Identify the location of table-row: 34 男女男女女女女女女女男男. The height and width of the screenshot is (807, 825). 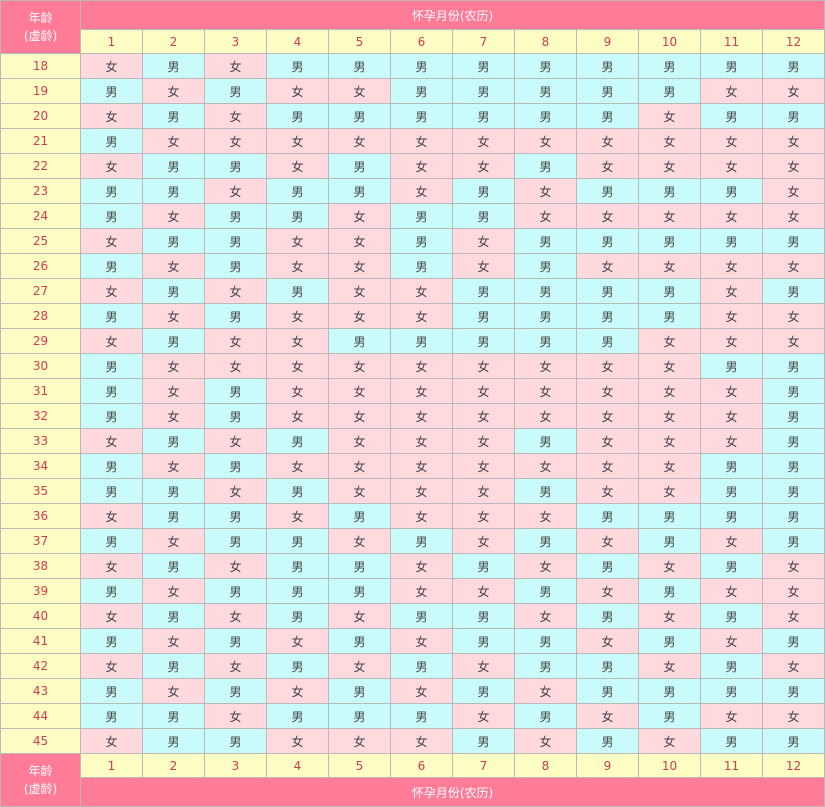
(412, 466).